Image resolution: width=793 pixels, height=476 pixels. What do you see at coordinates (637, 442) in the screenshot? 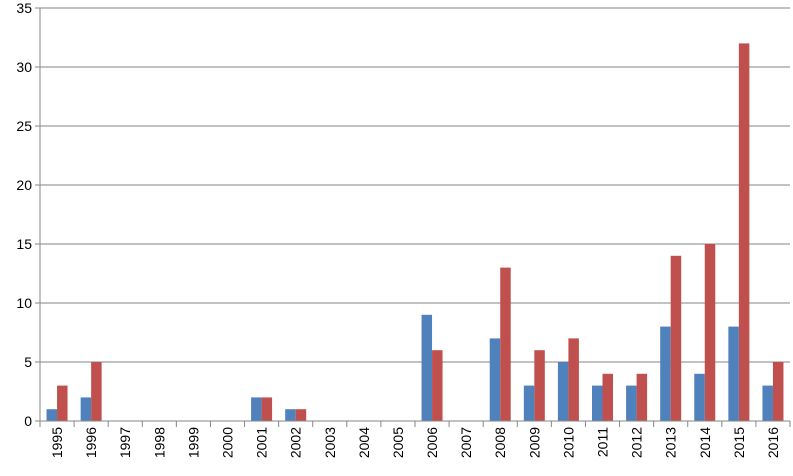
I see `x-tick-label-2012: 2012` at bounding box center [637, 442].